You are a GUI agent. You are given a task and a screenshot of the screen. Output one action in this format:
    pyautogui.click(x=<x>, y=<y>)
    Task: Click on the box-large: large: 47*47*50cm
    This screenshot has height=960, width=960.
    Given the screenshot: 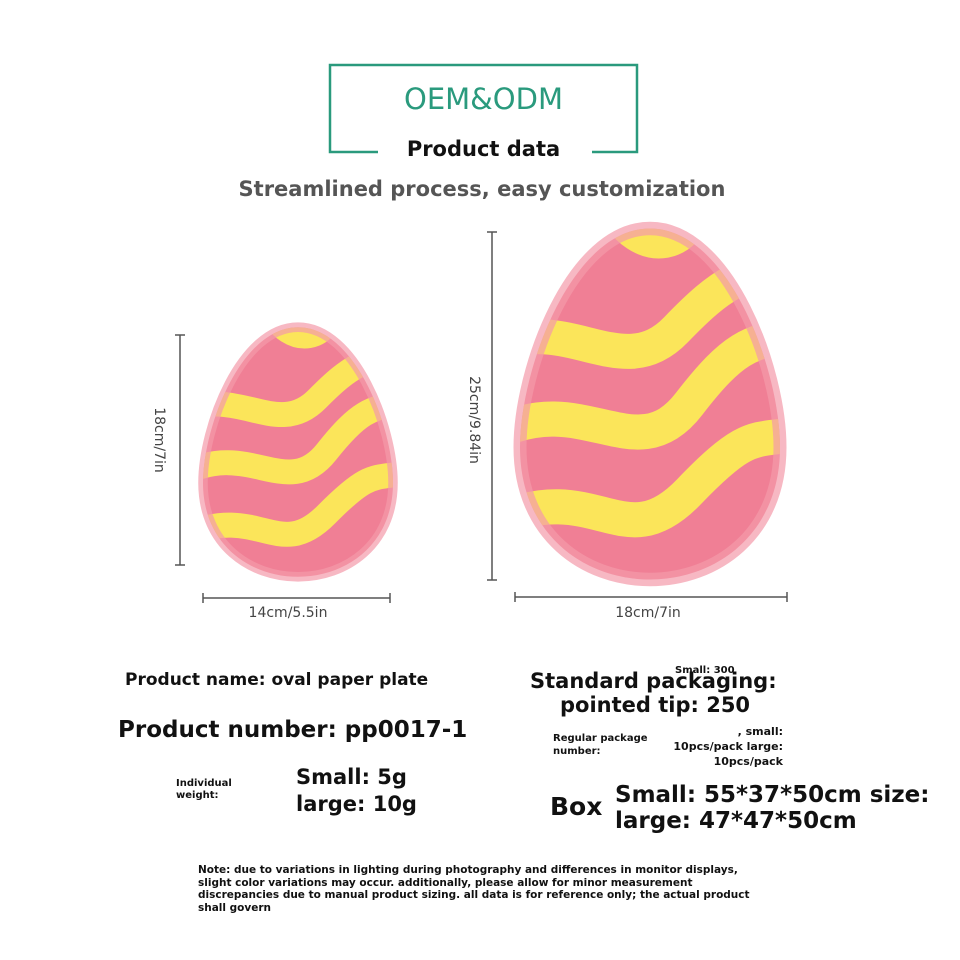 What is the action you would take?
    pyautogui.click(x=736, y=821)
    